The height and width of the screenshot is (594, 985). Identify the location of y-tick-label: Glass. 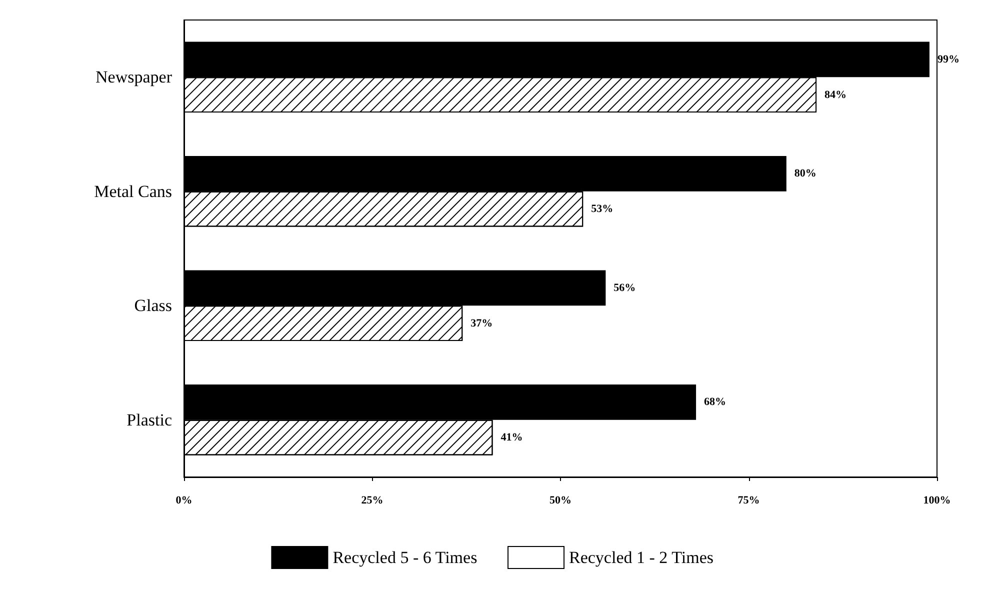
(153, 306).